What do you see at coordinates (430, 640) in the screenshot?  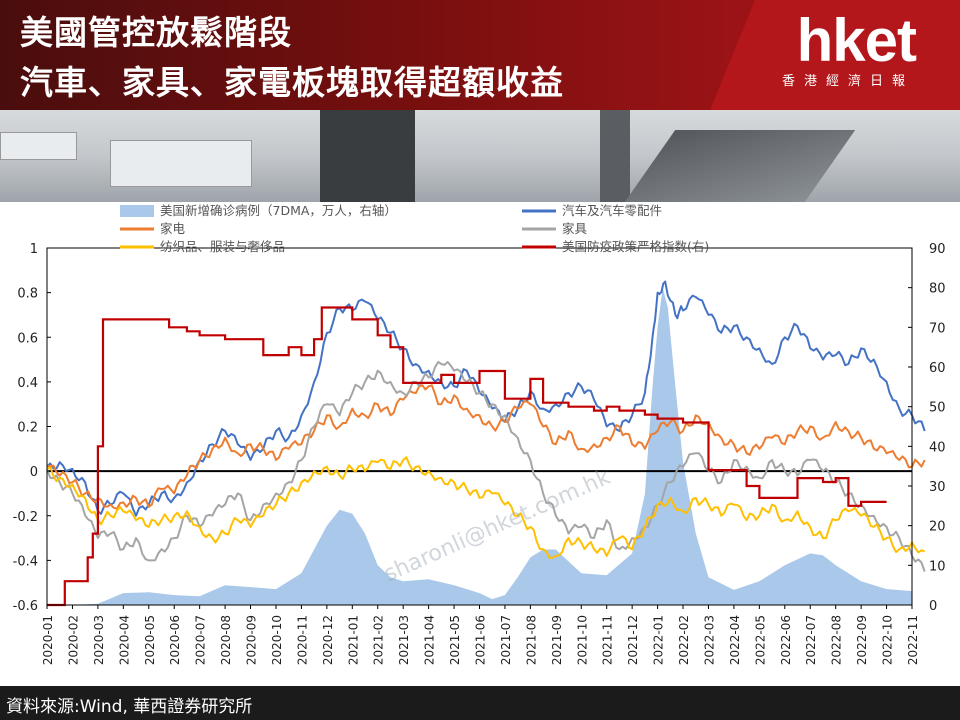 I see `x-tick-label: 2021-04` at bounding box center [430, 640].